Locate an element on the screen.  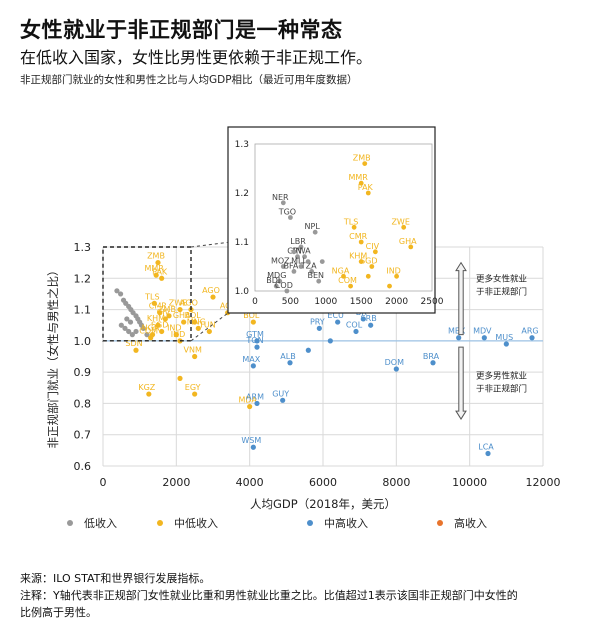
data-label: GTM is located at coordinates (255, 334).